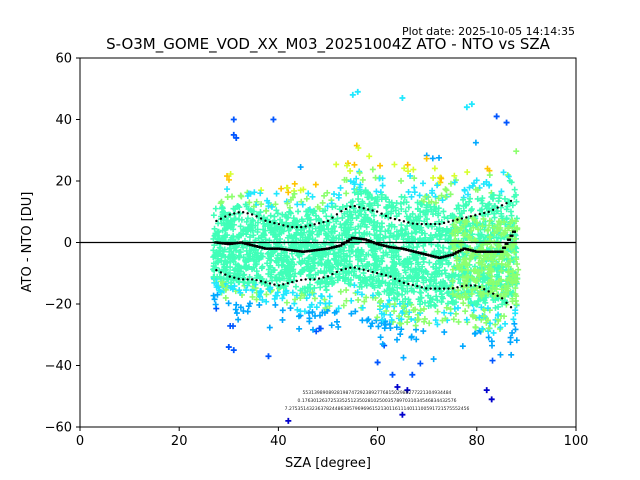 The width and height of the screenshot is (640, 480). What do you see at coordinates (80, 441) in the screenshot?
I see `x-tick-label: 0` at bounding box center [80, 441].